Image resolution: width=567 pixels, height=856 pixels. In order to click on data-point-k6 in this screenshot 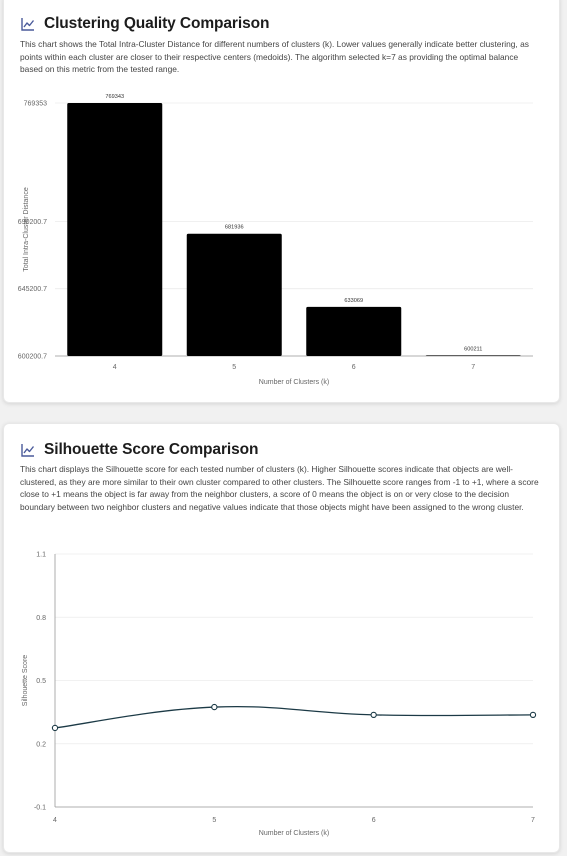, I will do `click(373, 715)`.